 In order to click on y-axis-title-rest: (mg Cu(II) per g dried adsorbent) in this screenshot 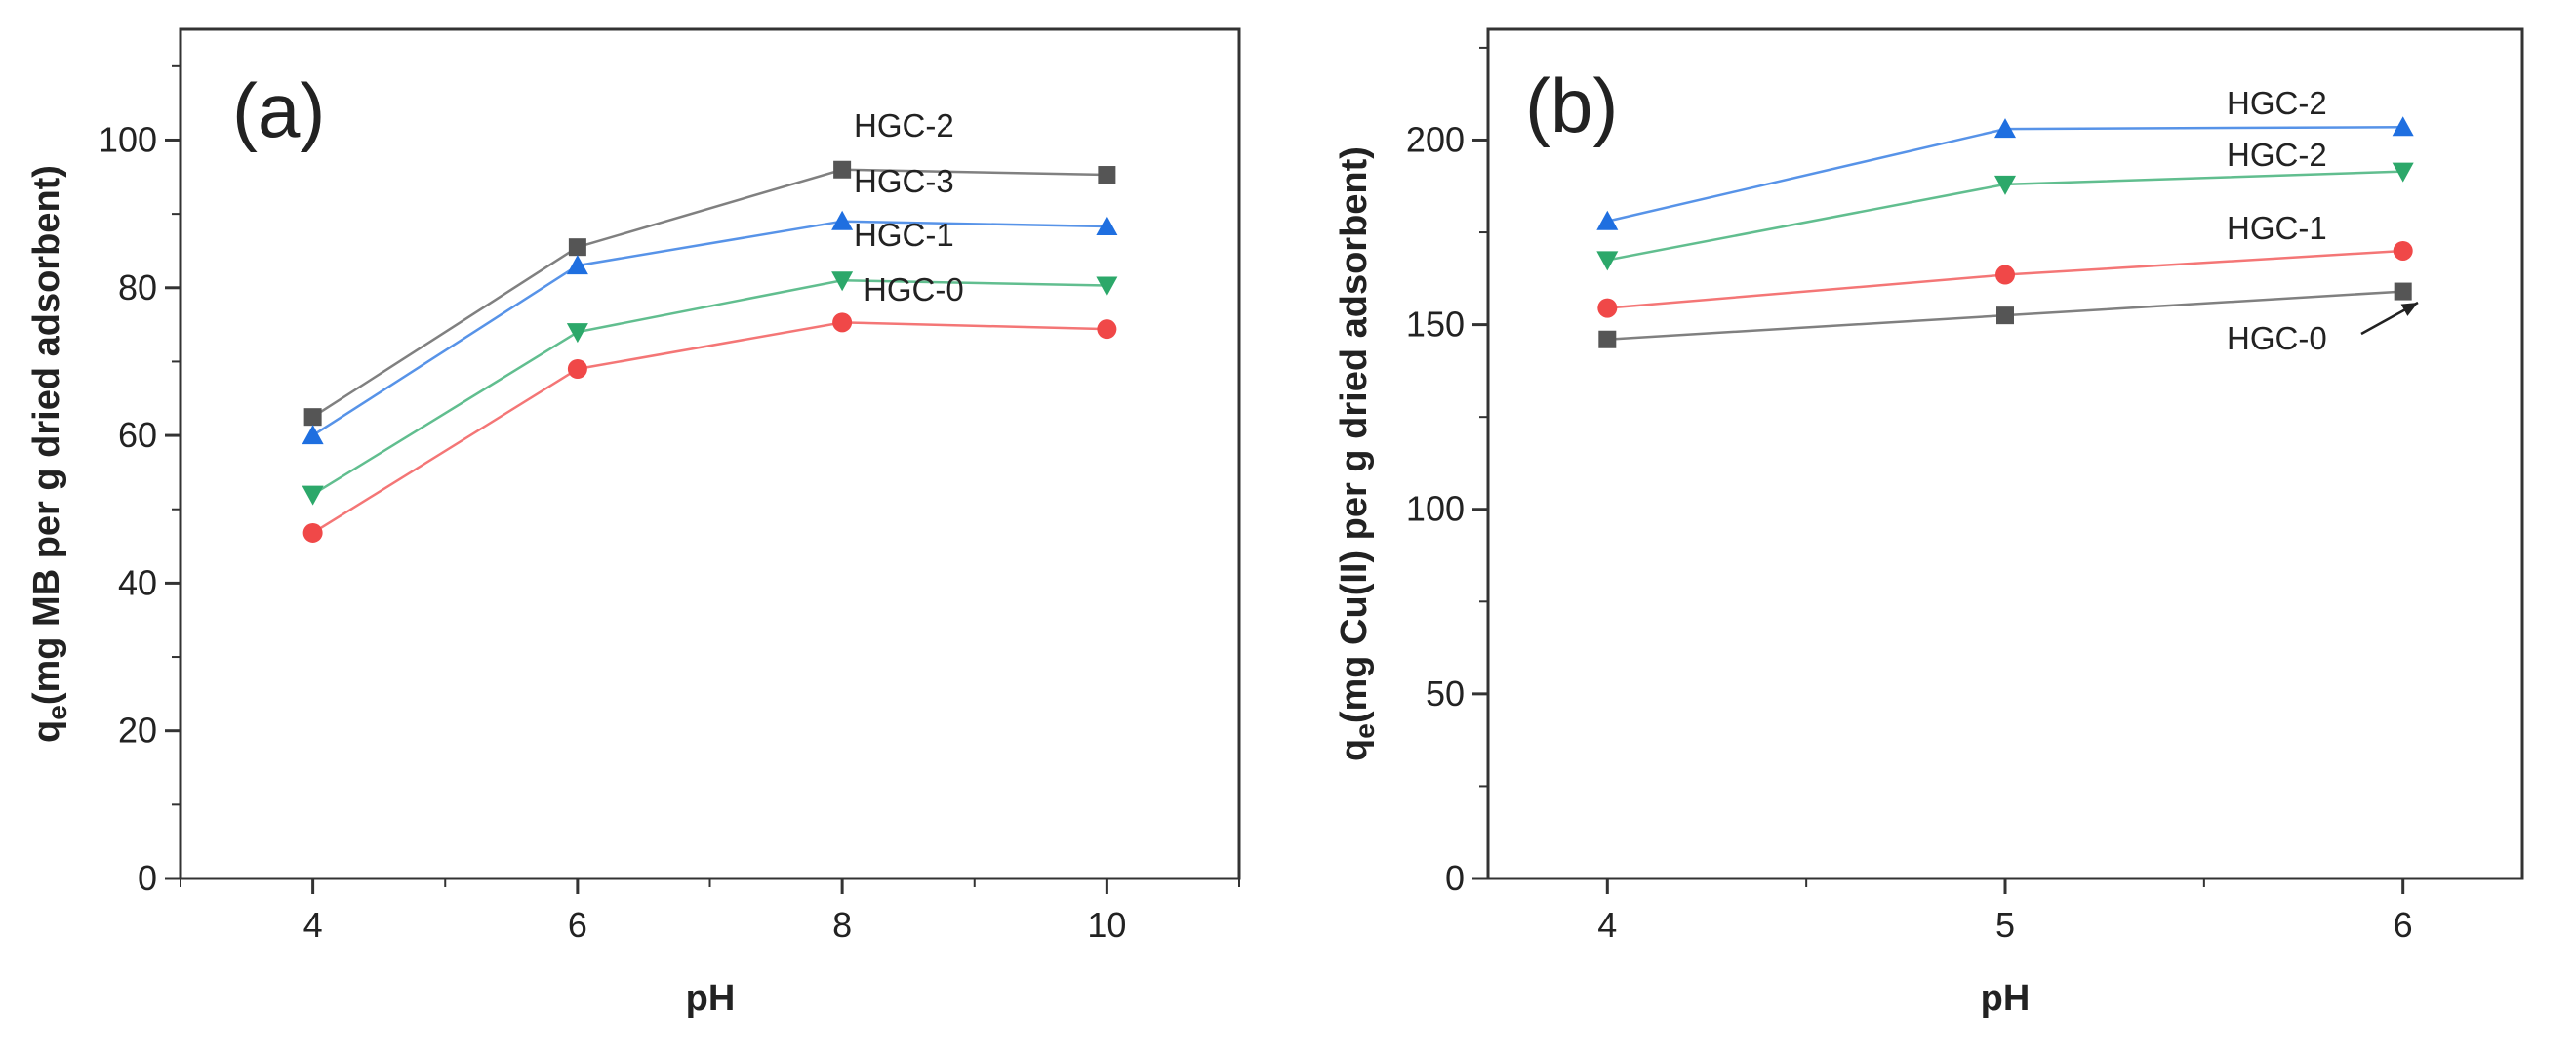, I will do `click(1354, 434)`.